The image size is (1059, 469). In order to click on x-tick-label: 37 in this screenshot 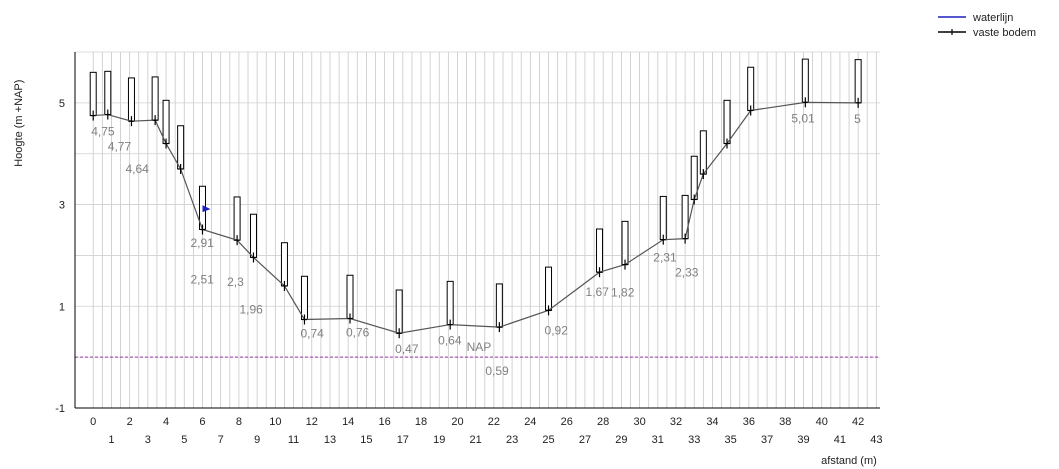, I will do `click(767, 440)`.